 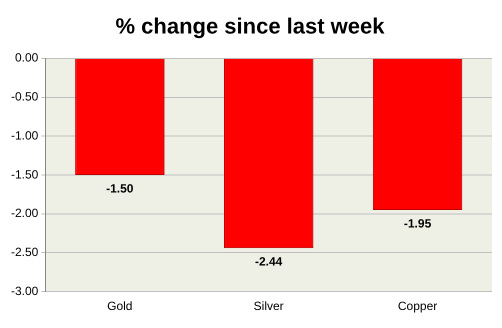 What do you see at coordinates (24, 174) in the screenshot?
I see `y-tick-label: -1.50` at bounding box center [24, 174].